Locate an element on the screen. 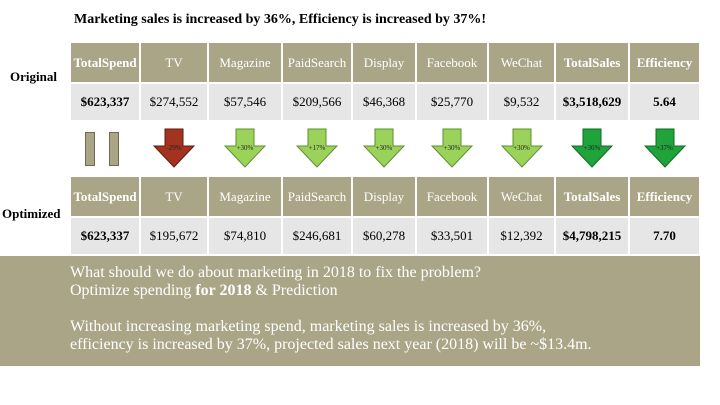 The image size is (720, 405). optimized-header-3: Paid Search is located at coordinates (317, 196).